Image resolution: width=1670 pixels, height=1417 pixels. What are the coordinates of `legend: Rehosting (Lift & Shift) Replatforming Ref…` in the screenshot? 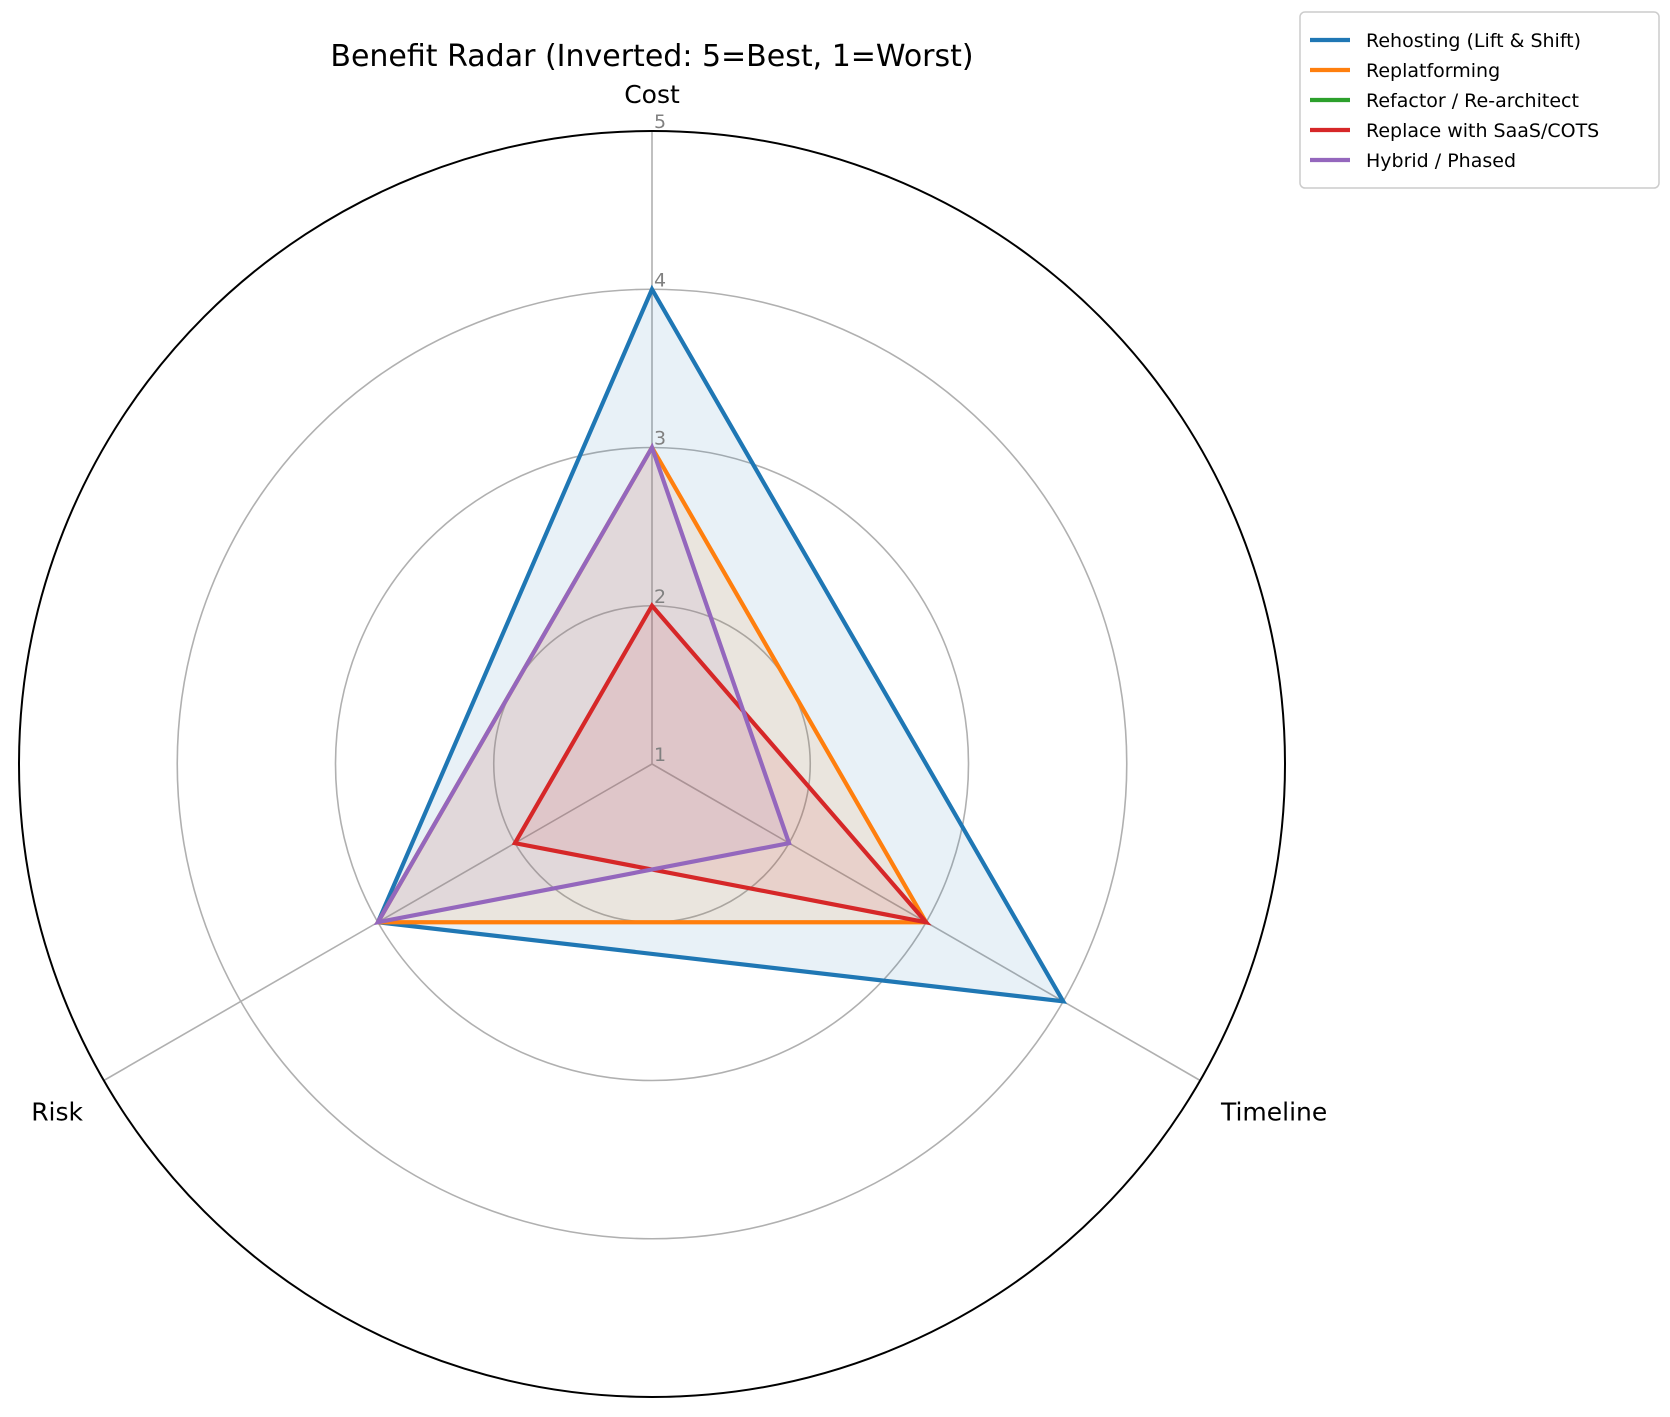 It's located at (1479, 100).